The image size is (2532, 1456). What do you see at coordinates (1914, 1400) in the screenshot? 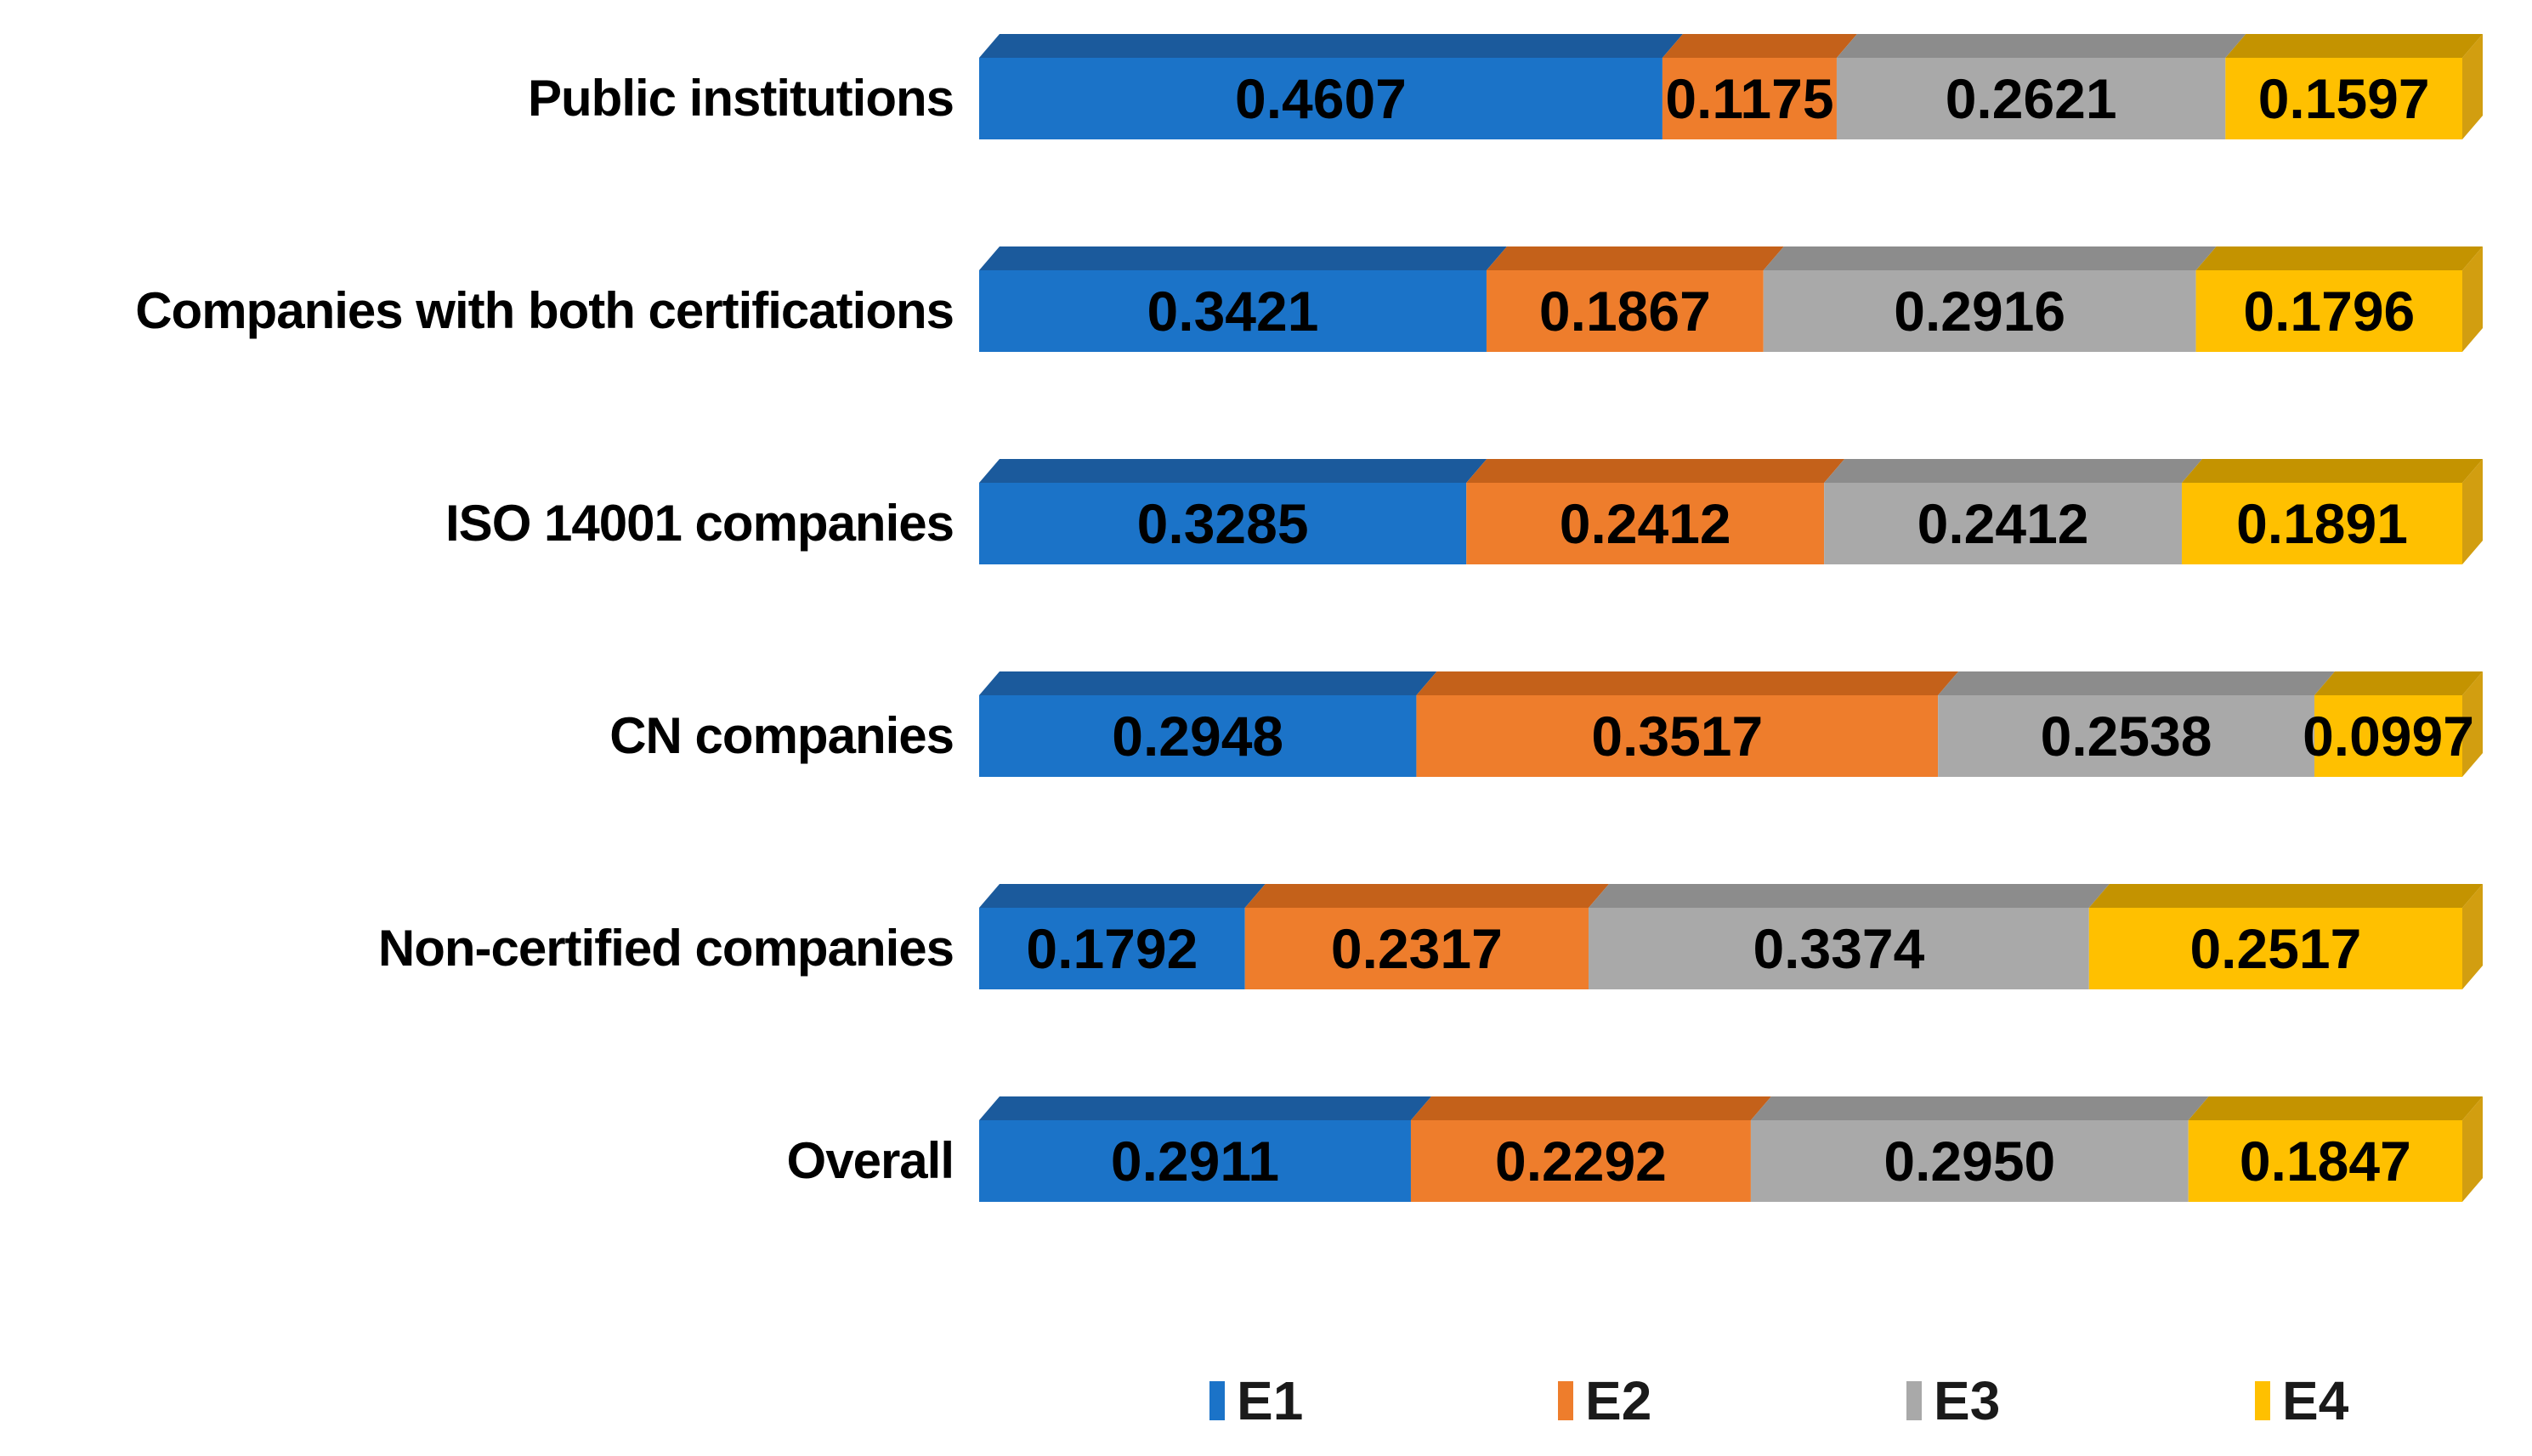
I see `legend-swatch-e3` at bounding box center [1914, 1400].